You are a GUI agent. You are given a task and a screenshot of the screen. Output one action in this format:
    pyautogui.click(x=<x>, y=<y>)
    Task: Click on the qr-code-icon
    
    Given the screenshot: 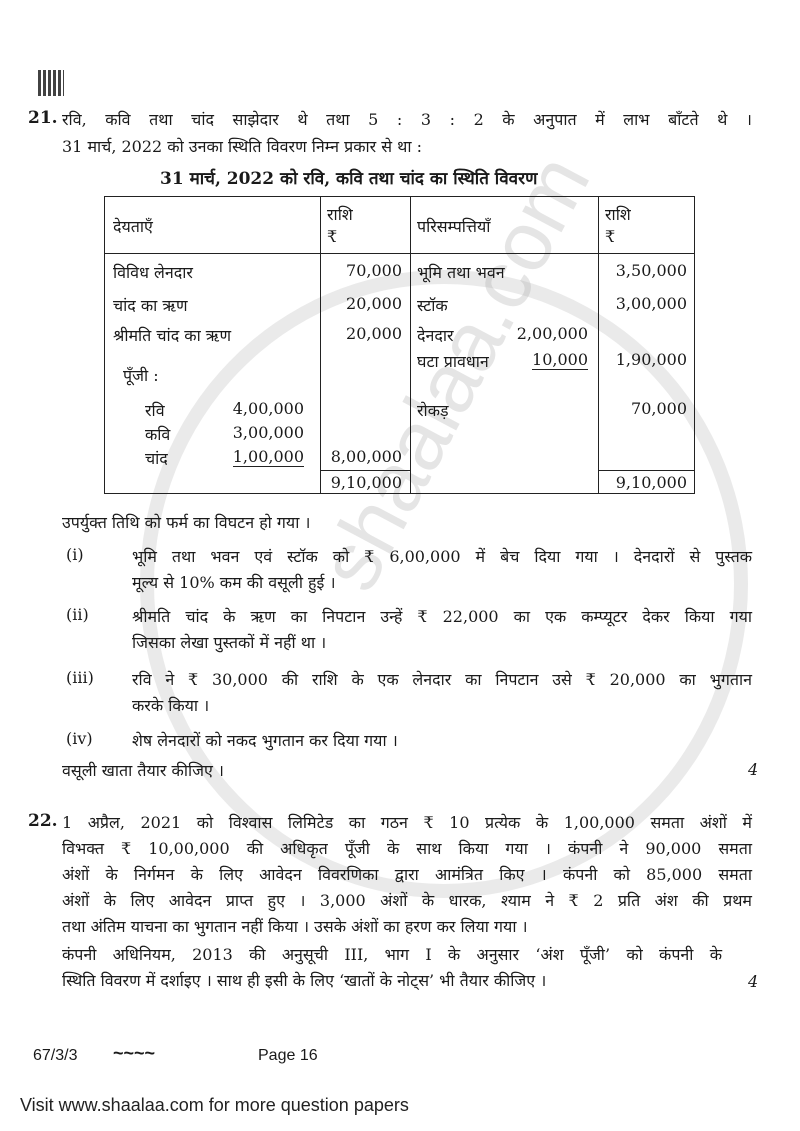 What is the action you would take?
    pyautogui.click(x=51, y=83)
    